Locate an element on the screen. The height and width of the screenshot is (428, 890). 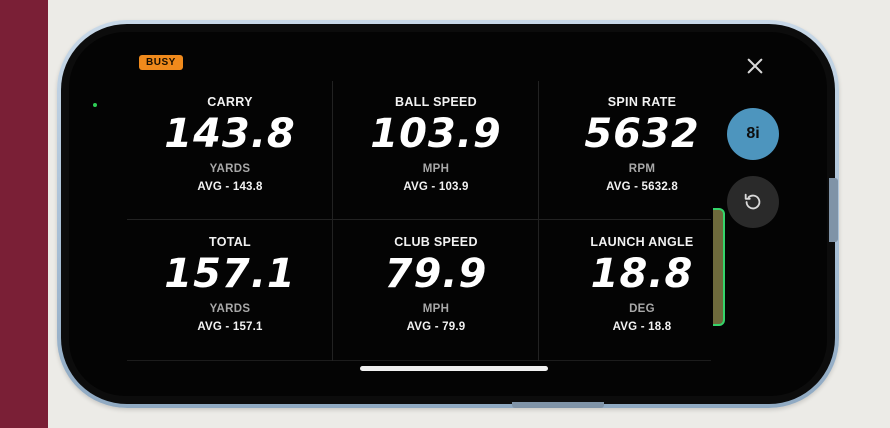
metric-label: LAUNCH ANGLE is located at coordinates (642, 242).